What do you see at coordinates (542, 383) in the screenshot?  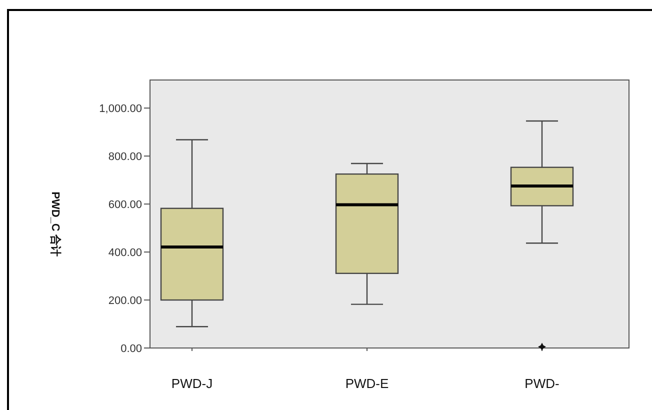 I see `x-tick-label: PWD-` at bounding box center [542, 383].